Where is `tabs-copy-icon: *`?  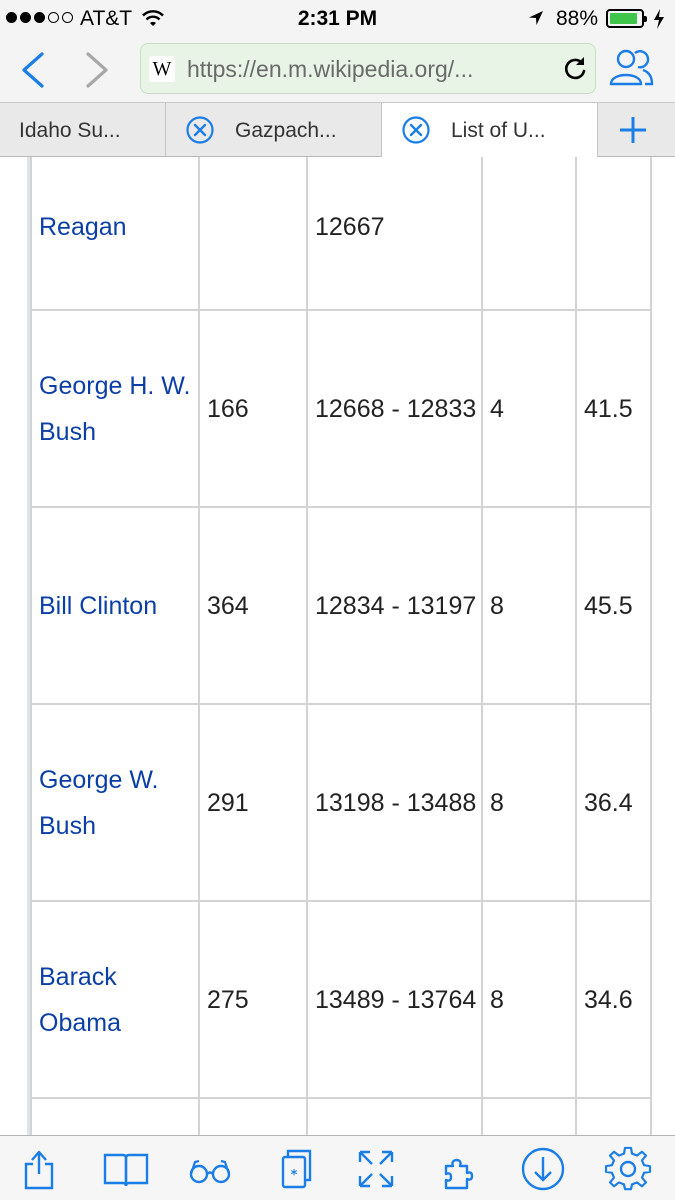
tabs-copy-icon: * is located at coordinates (296, 1169).